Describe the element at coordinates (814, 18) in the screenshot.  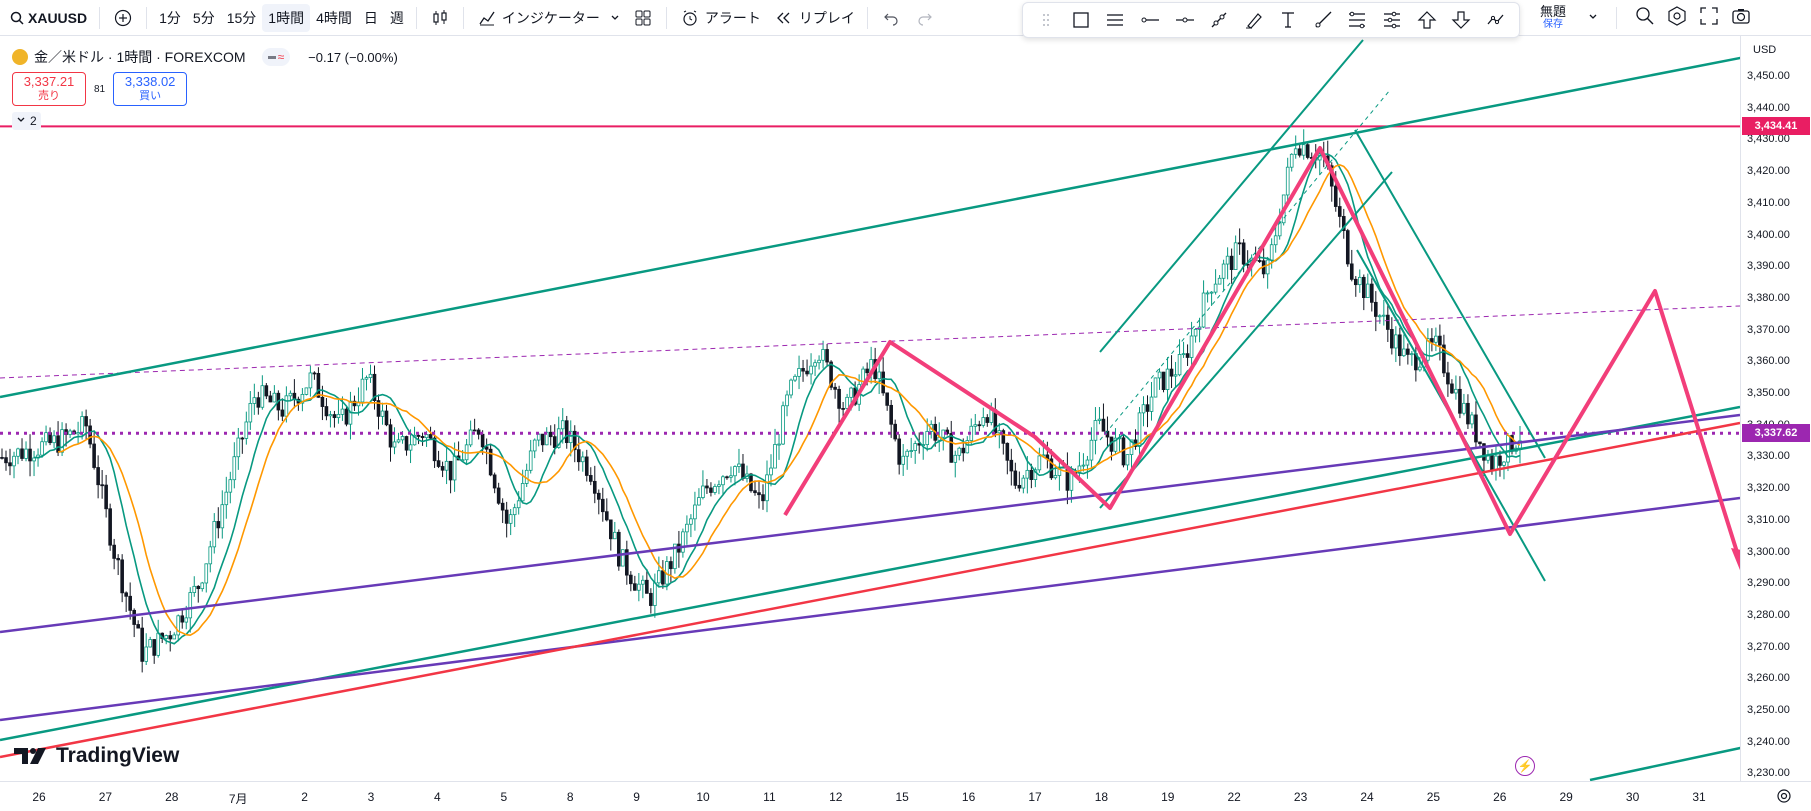
I see `replay-button: リプレイ` at that location.